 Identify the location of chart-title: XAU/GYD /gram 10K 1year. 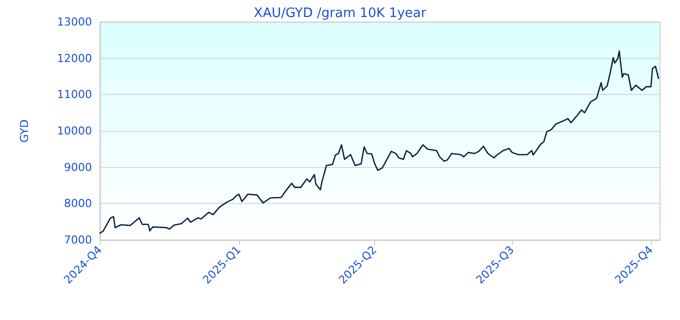
(340, 13).